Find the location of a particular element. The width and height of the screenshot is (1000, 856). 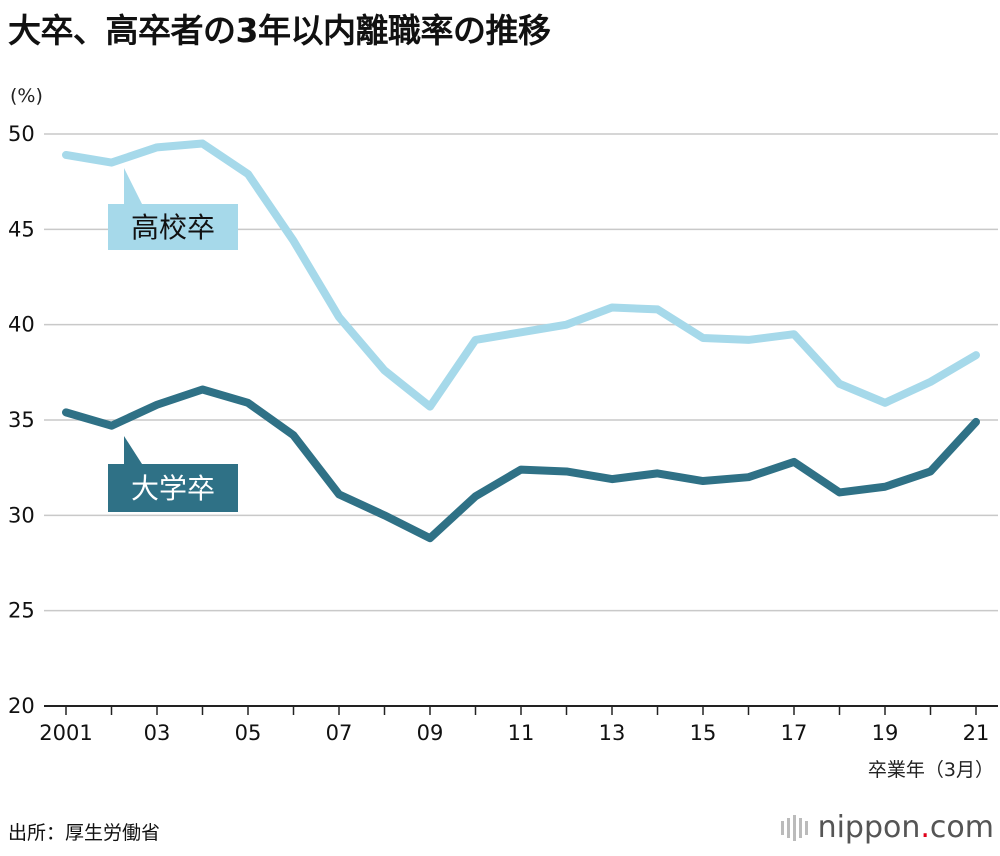

y-tick-label: 35 is located at coordinates (21, 420).